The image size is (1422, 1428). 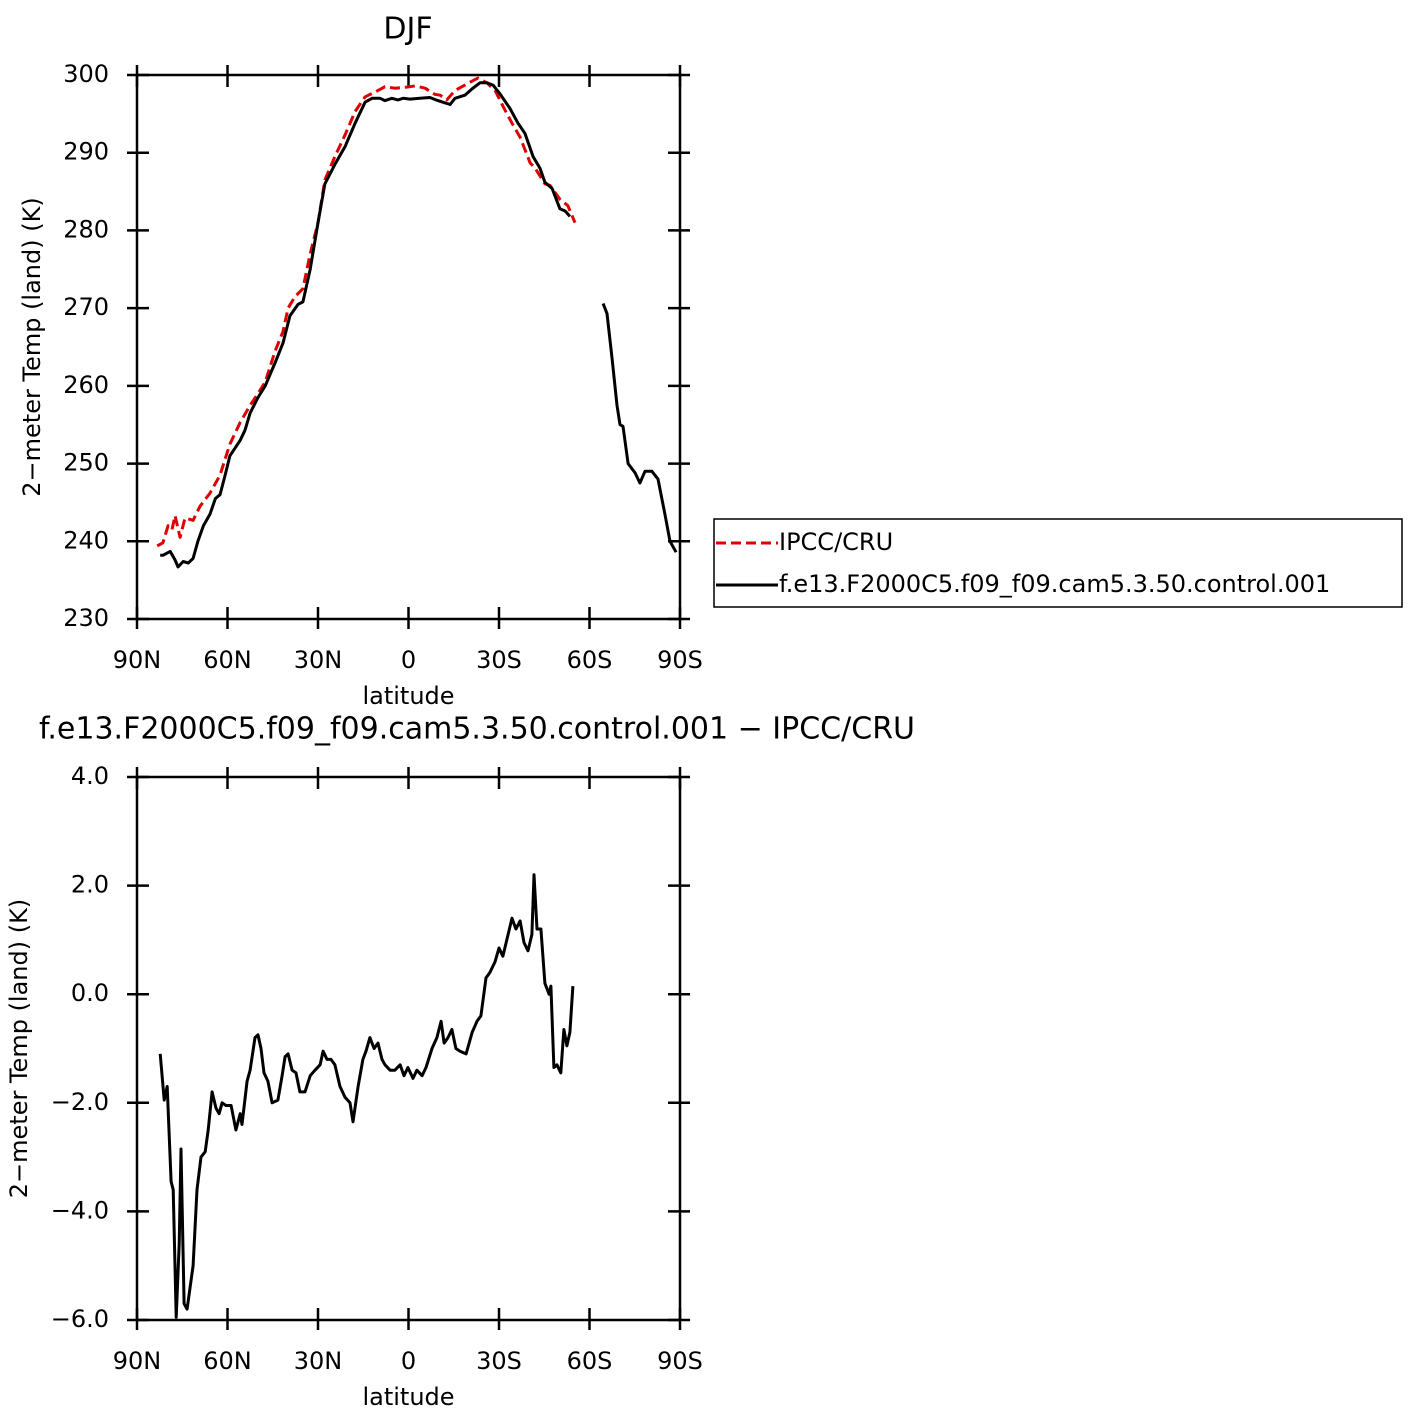 I want to click on y-tick-label: 0.0, so click(x=90, y=993).